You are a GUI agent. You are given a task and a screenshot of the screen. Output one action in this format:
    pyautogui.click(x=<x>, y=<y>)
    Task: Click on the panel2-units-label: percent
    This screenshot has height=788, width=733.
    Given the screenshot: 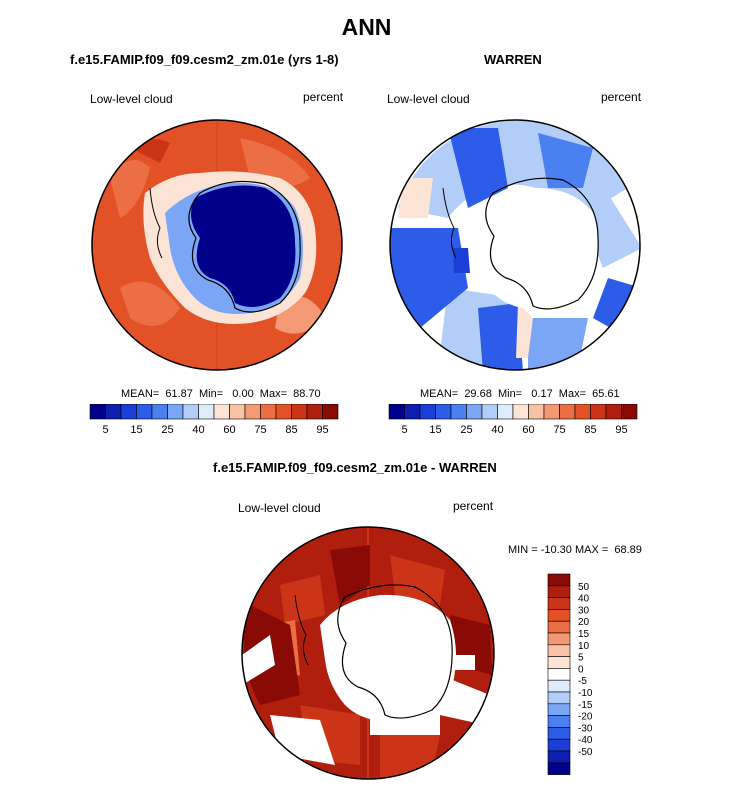 What is the action you would take?
    pyautogui.click(x=621, y=97)
    